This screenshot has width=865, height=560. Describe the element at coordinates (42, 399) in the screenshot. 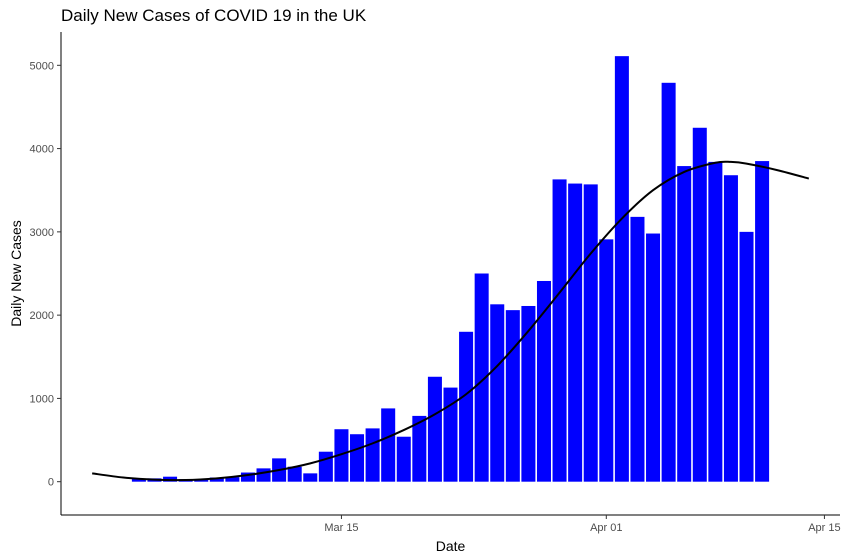

I see `y-tick-label: 1000` at that location.